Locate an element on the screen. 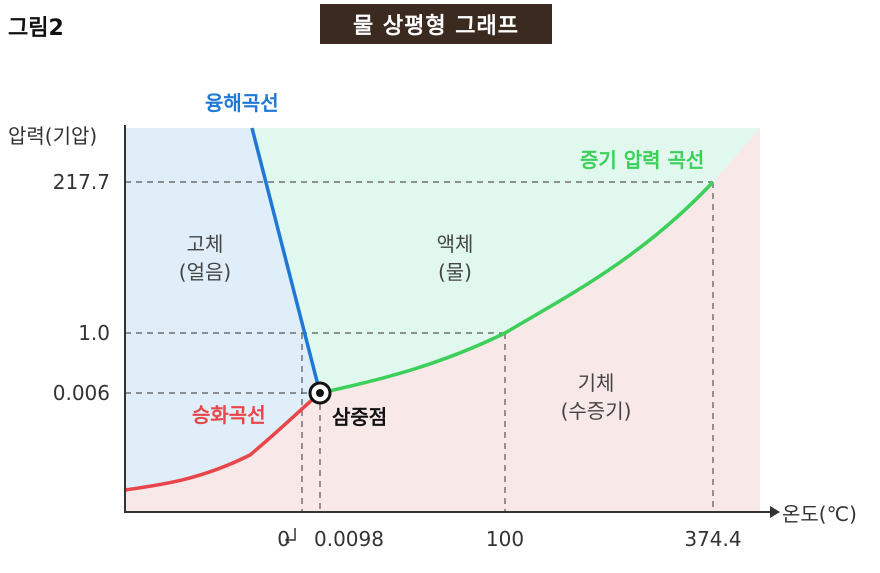 This screenshot has height=573, width=880. x-axis-arrow-icon is located at coordinates (775, 512).